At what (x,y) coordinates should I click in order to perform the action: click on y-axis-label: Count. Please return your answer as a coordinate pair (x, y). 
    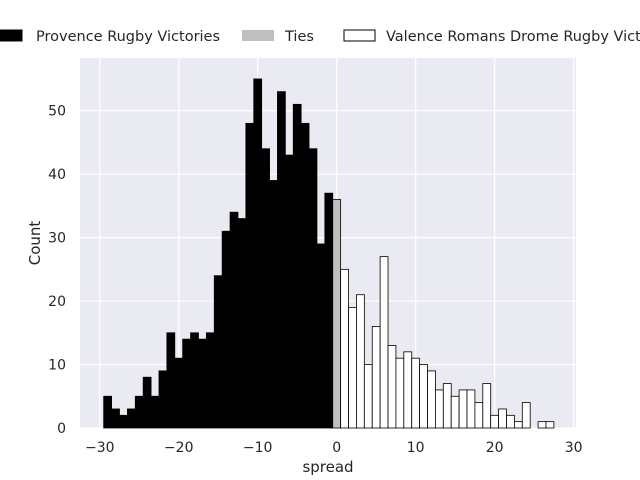
    Looking at the image, I should click on (35, 243).